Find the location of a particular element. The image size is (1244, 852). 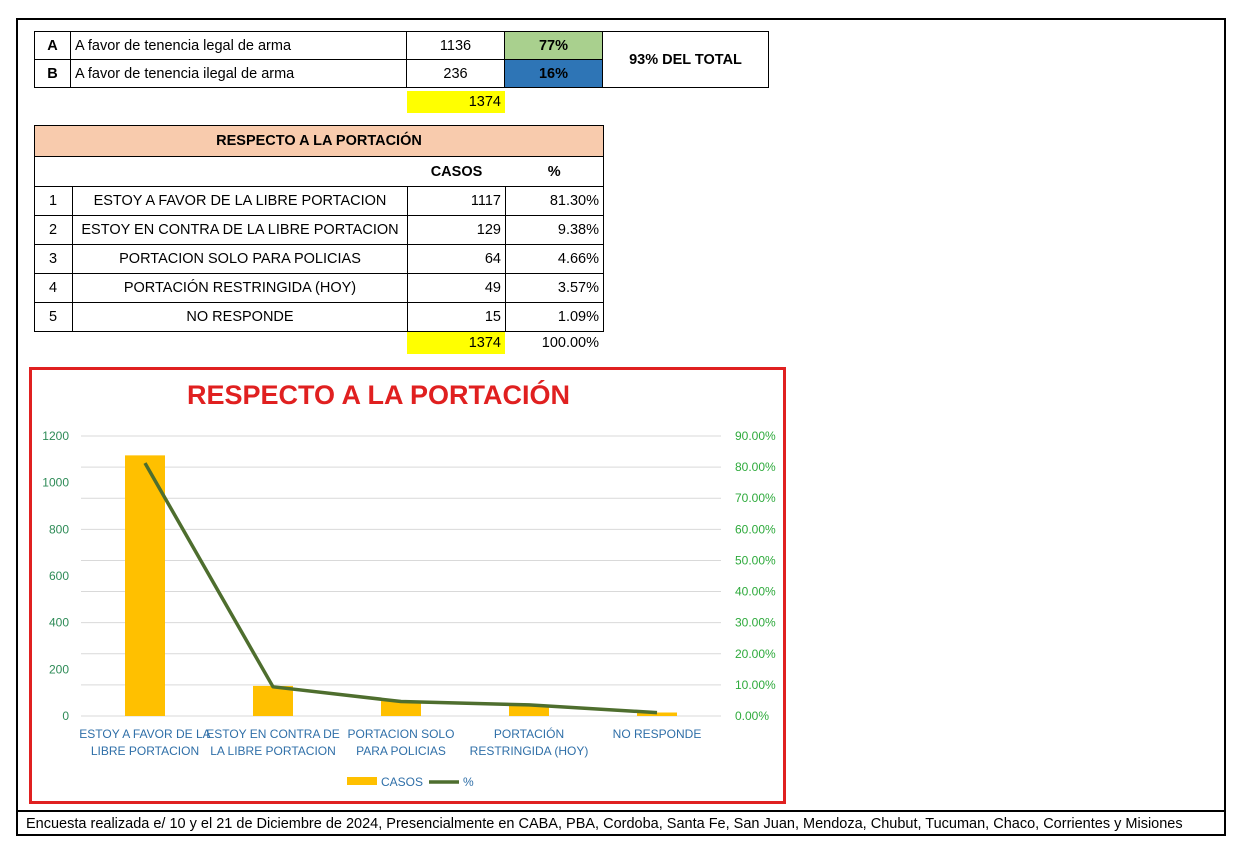

row-category: PORTACION SOLO PARA POLICIAS is located at coordinates (240, 259).